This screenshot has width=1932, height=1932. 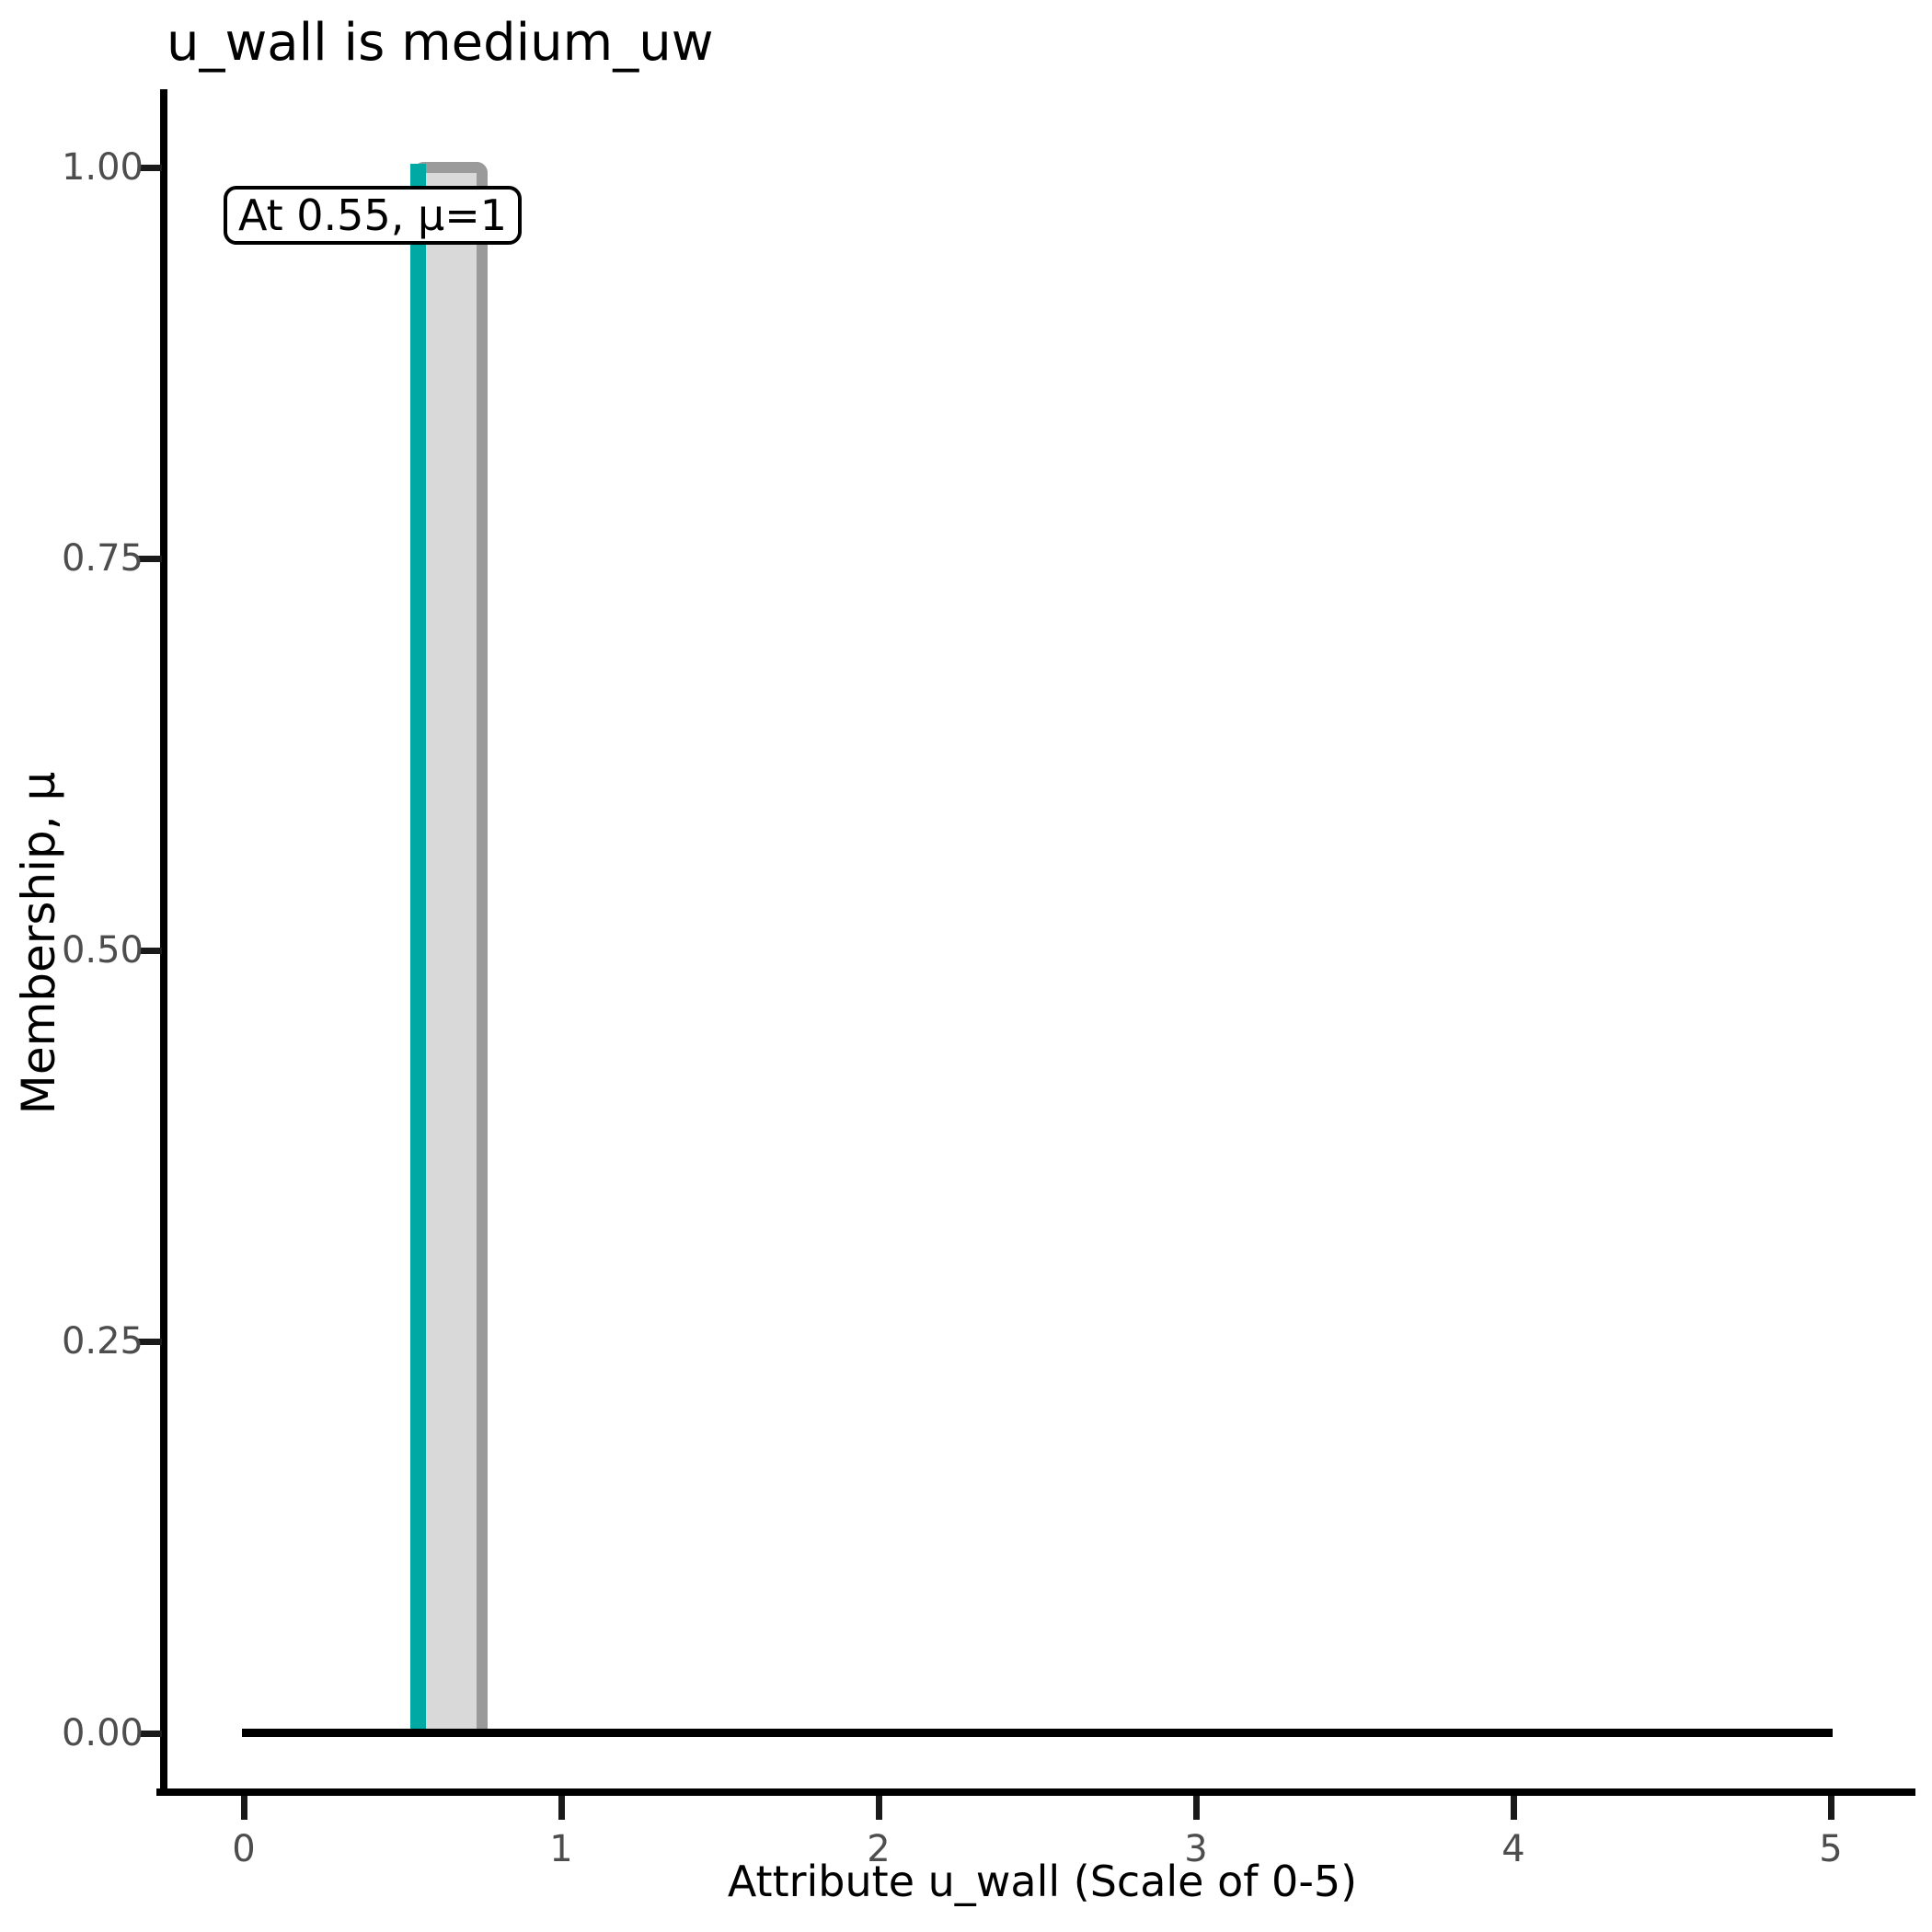 I want to click on x-tick-label: 0, so click(x=244, y=1849).